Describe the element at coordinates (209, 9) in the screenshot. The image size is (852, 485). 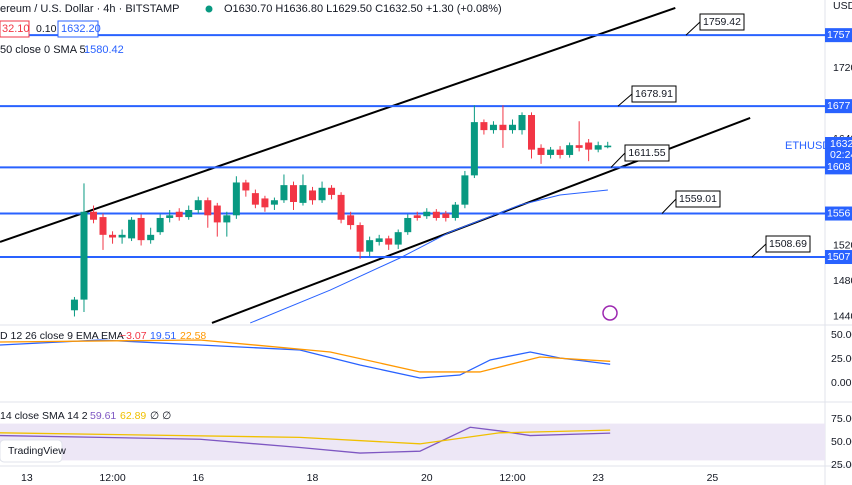
I see `status-dot` at that location.